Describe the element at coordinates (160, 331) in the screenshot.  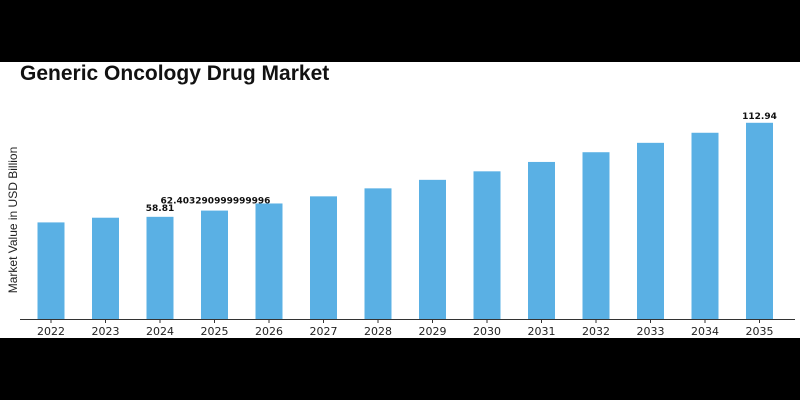
I see `x-tick-label-2024: 2024` at that location.